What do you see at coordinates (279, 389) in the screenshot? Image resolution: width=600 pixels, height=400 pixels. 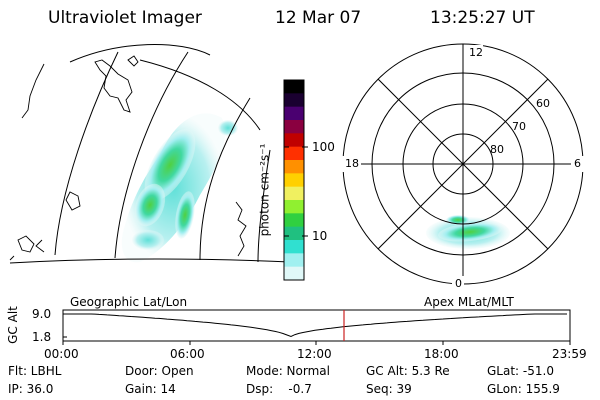 I see `info-dsp: Dsp: -0.7` at bounding box center [279, 389].